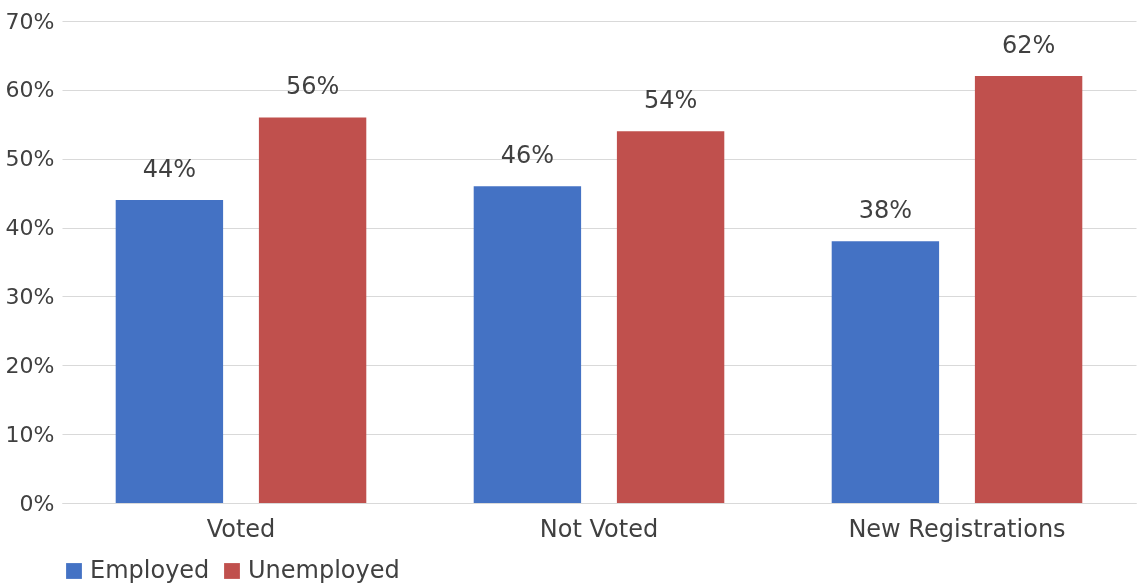 This screenshot has height=588, width=1146. What do you see at coordinates (30, 296) in the screenshot?
I see `y-tick-label: 30%` at bounding box center [30, 296].